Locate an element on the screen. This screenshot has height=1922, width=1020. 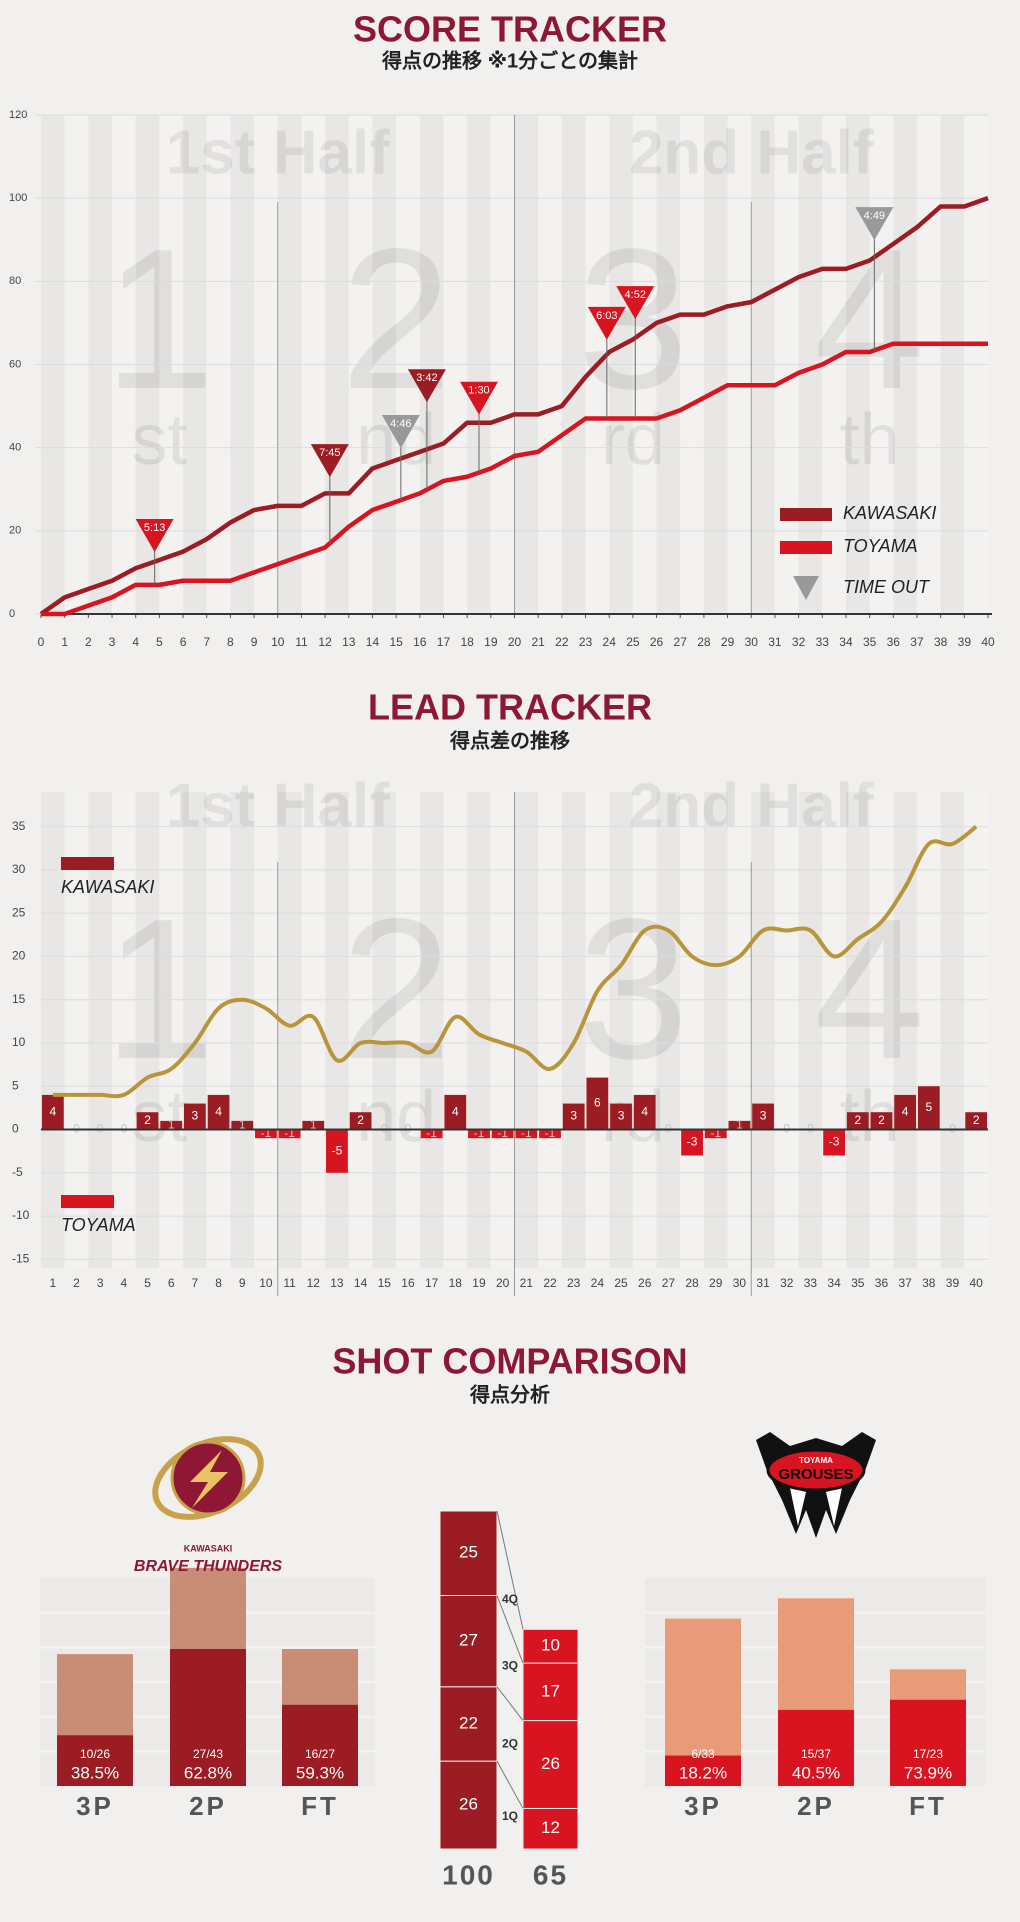
x-tick-label: 33 is located at coordinates (811, 1283).